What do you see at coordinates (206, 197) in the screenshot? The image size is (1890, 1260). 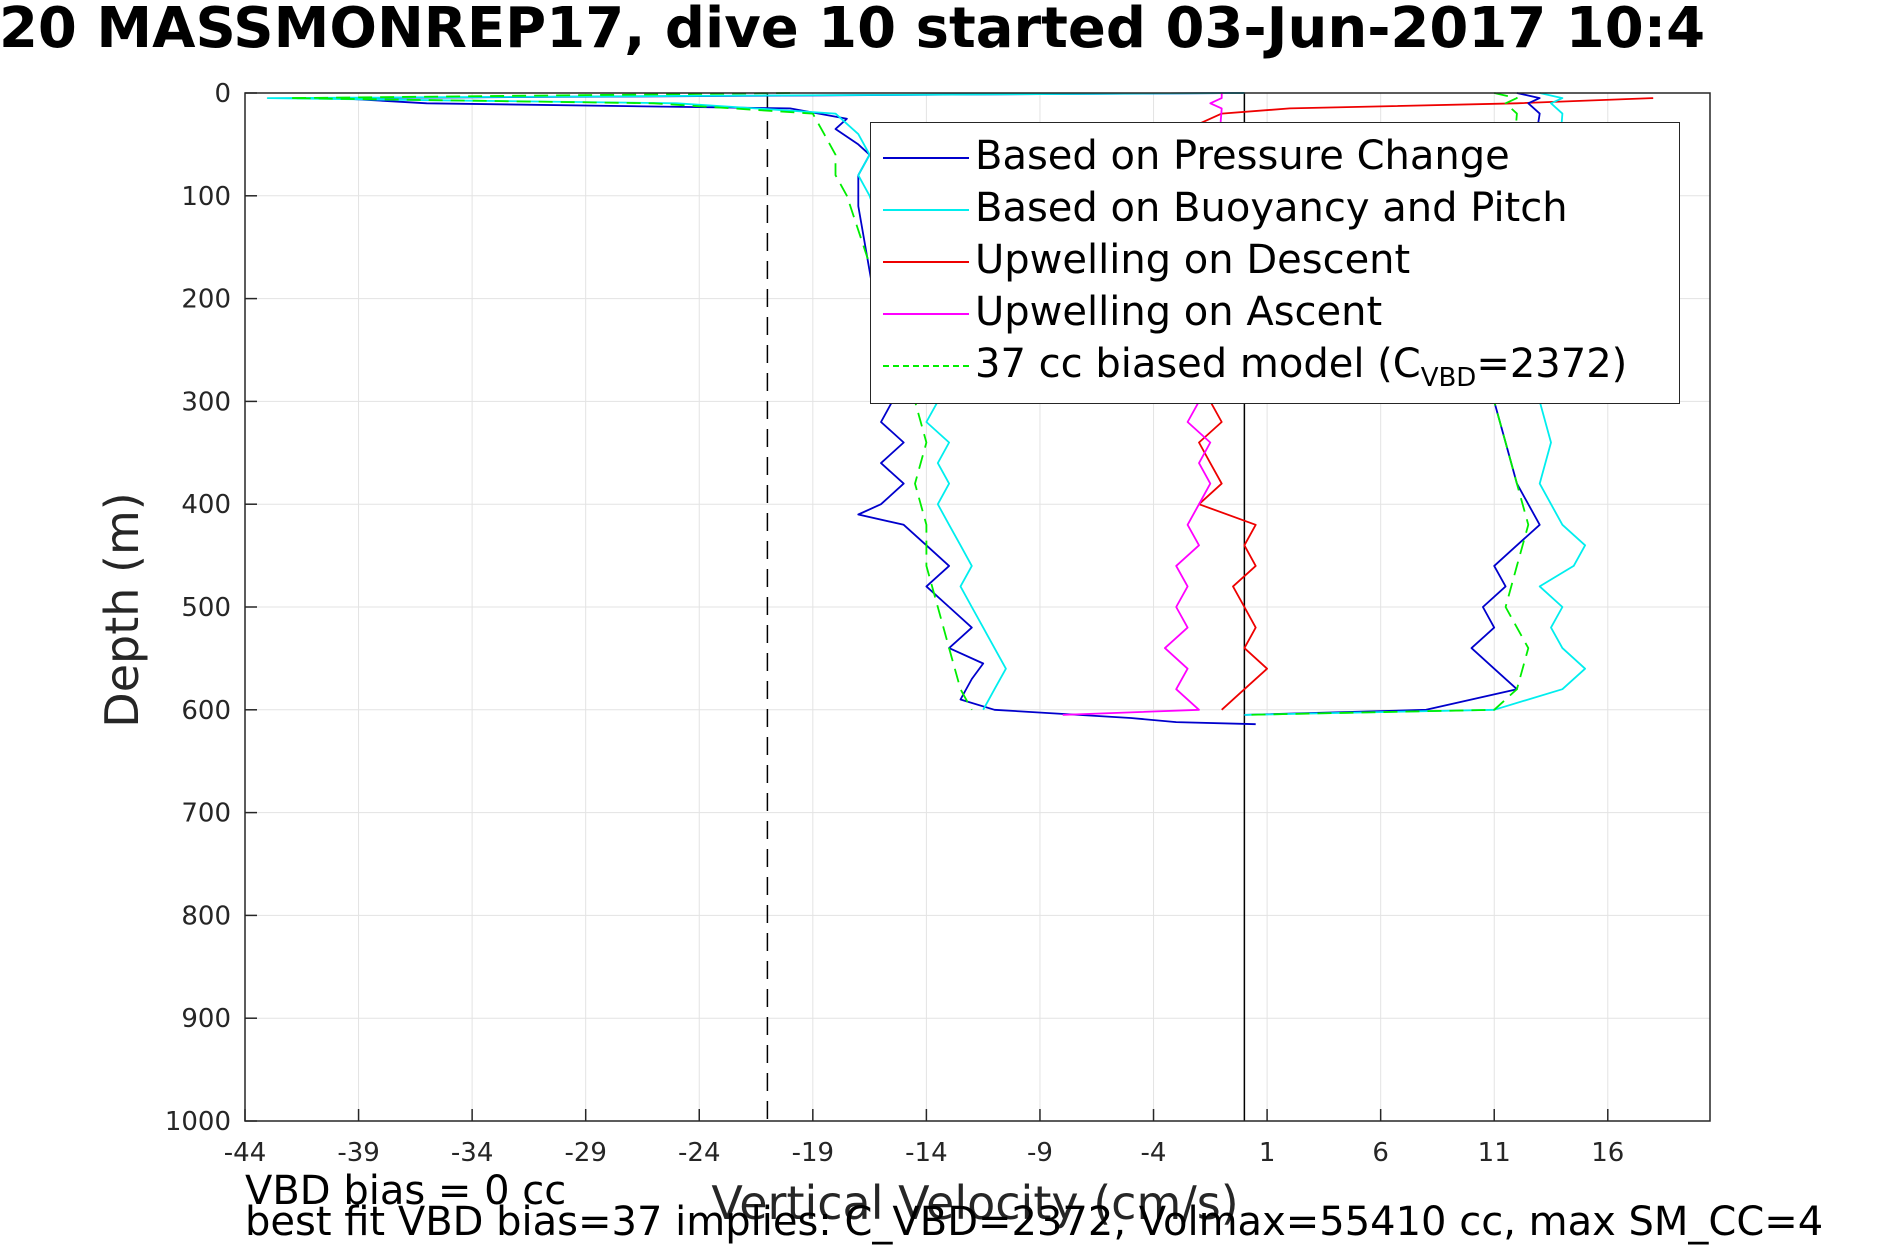 I see `y-tick-label: 100` at bounding box center [206, 197].